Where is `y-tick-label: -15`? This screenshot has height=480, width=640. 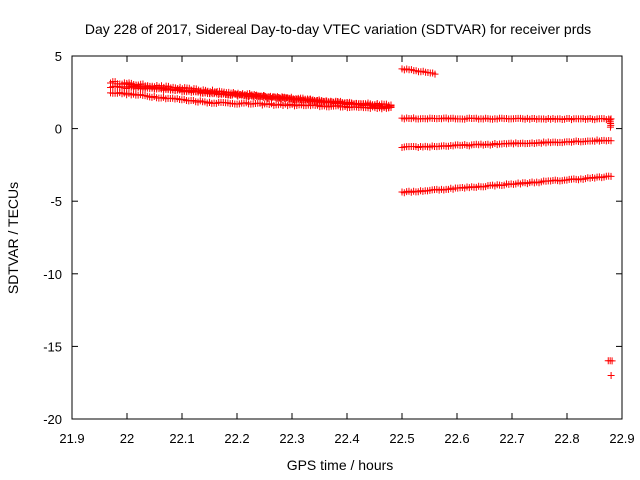
y-tick-label: -15 is located at coordinates (52, 346).